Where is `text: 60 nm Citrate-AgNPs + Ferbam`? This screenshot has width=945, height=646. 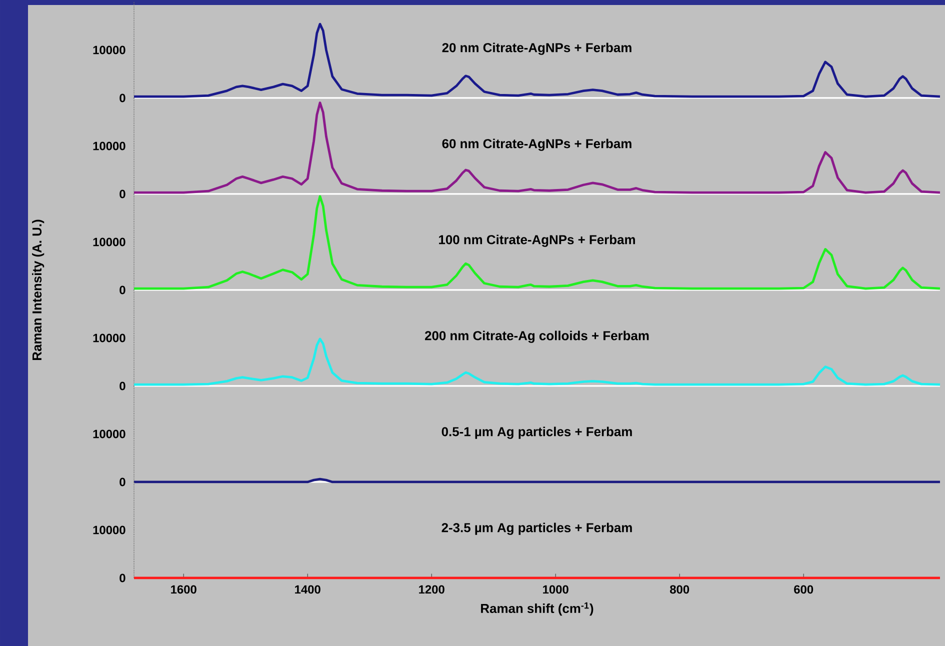
text: 60 nm Citrate-AgNPs + Ferbam is located at coordinates (537, 144).